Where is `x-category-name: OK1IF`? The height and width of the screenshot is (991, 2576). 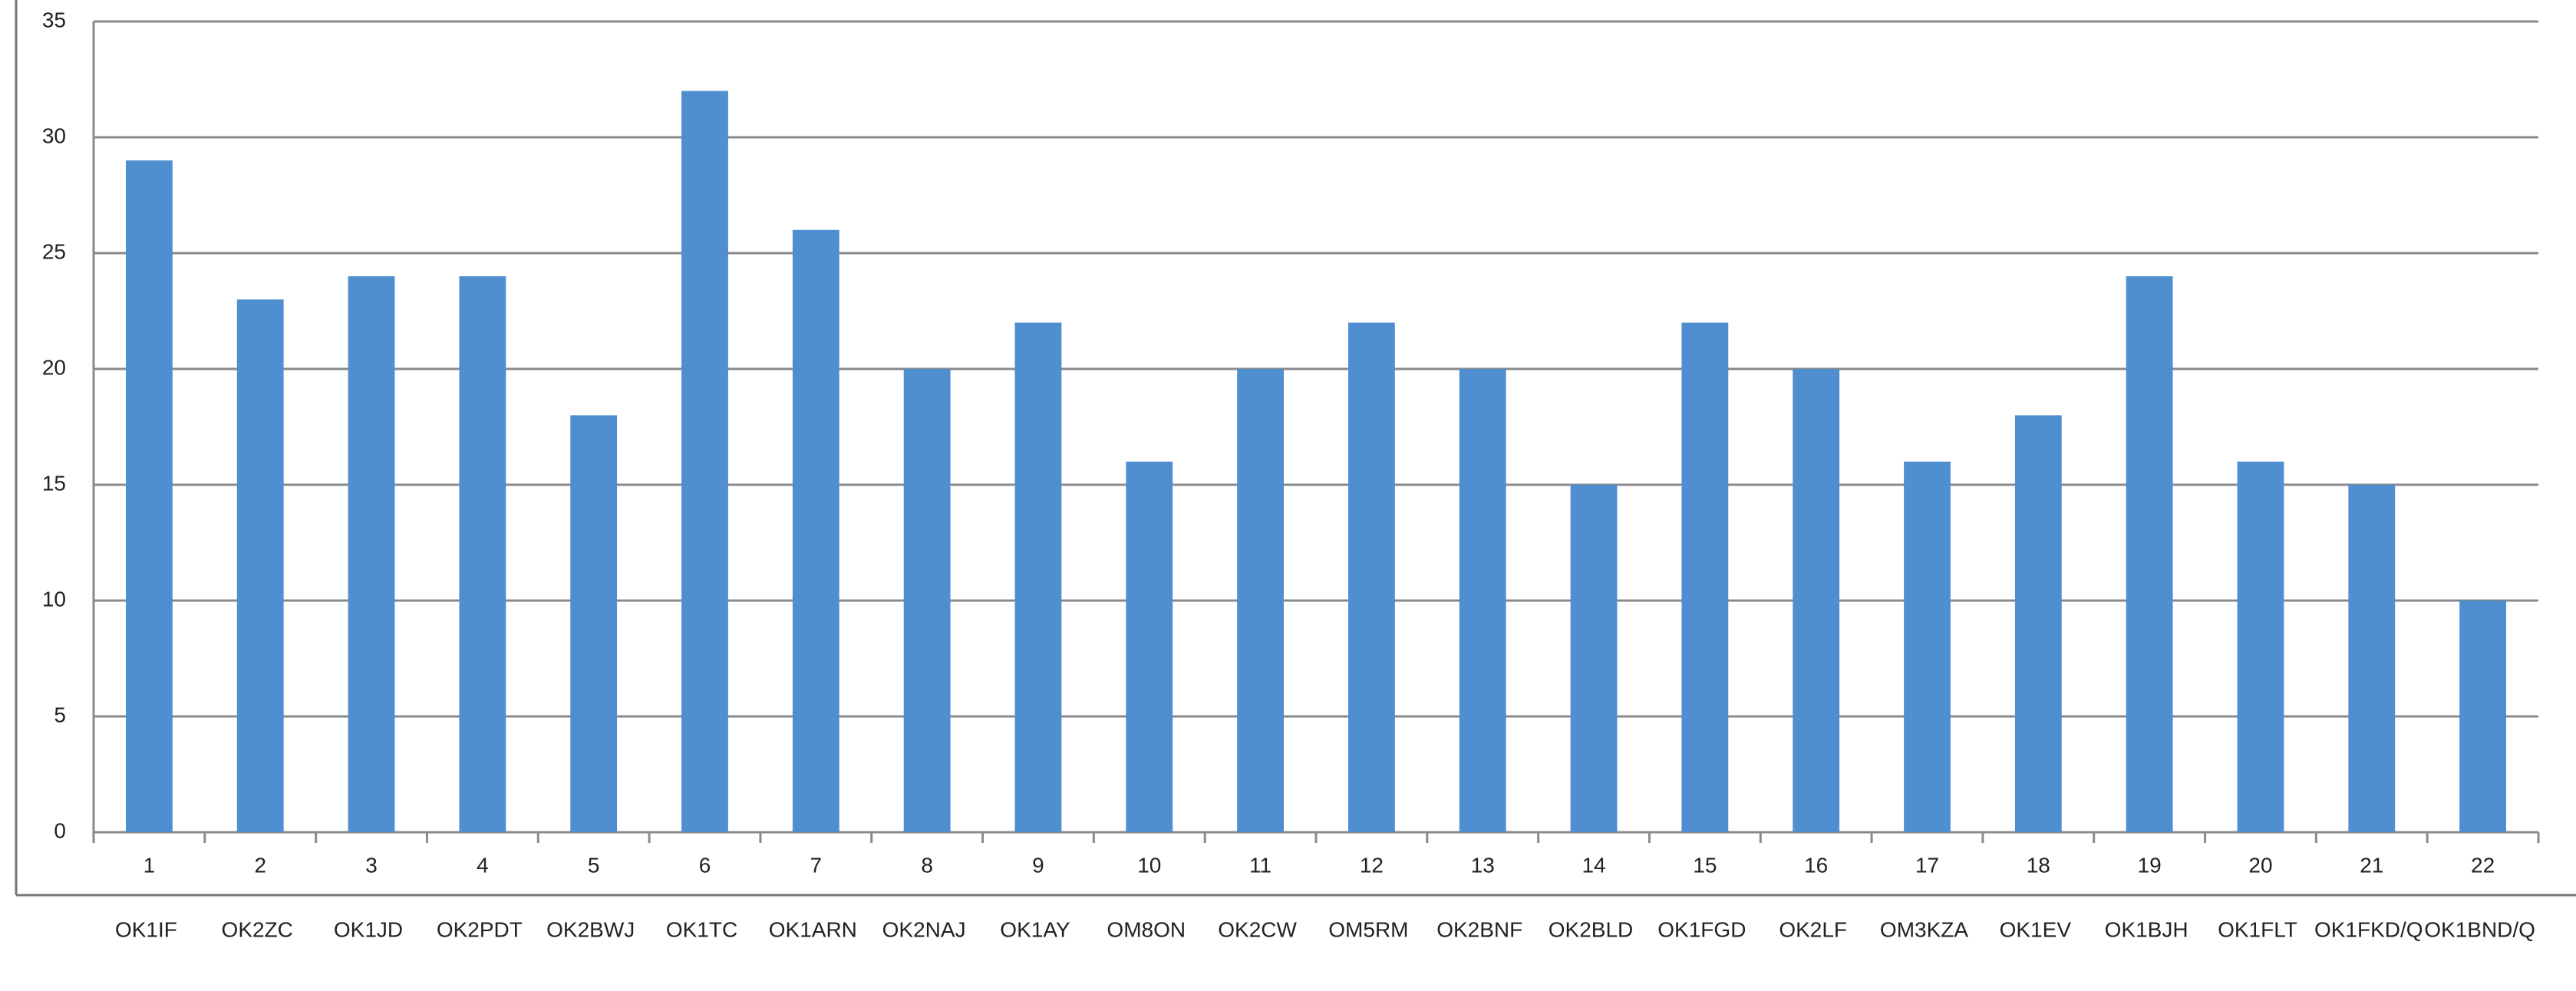 x-category-name: OK1IF is located at coordinates (146, 929).